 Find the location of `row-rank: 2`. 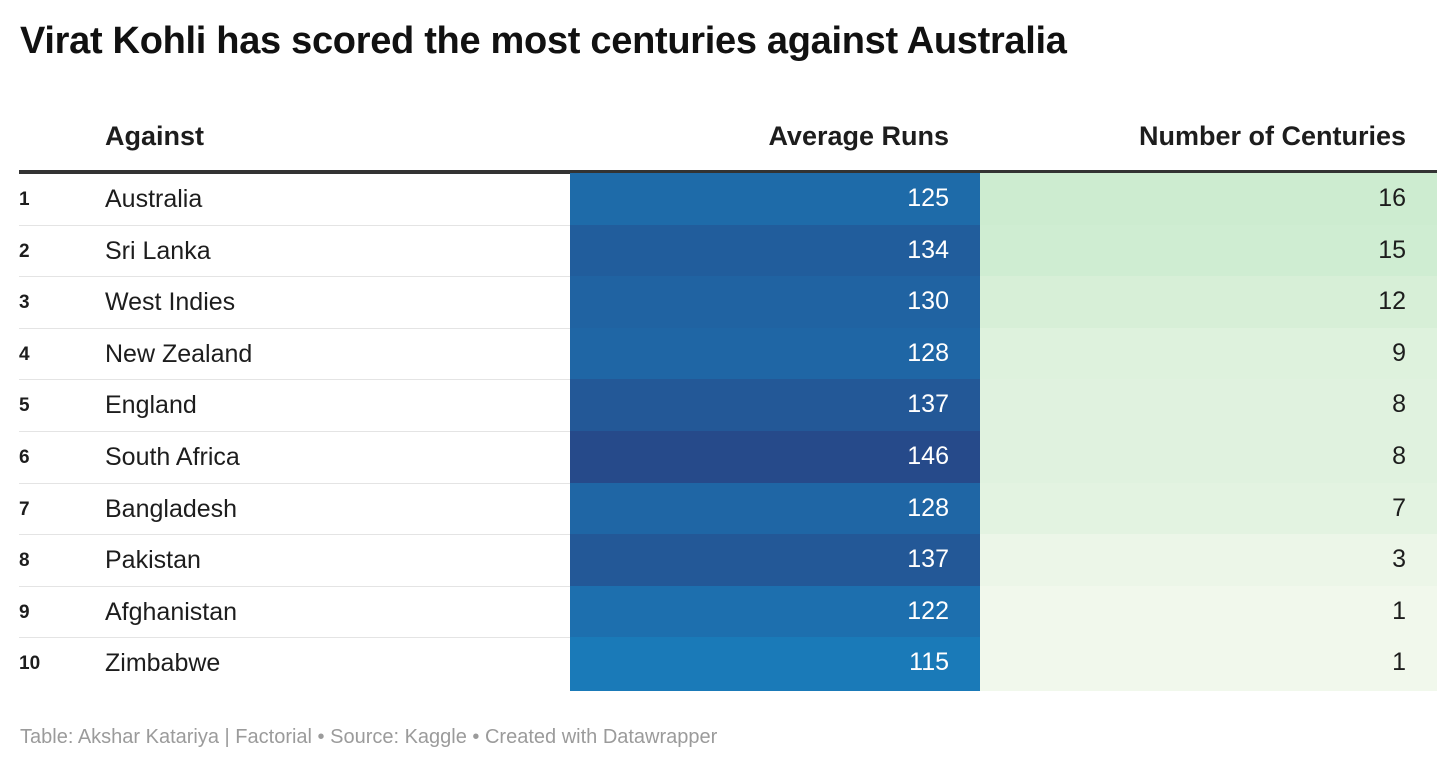

row-rank: 2 is located at coordinates (24, 251).